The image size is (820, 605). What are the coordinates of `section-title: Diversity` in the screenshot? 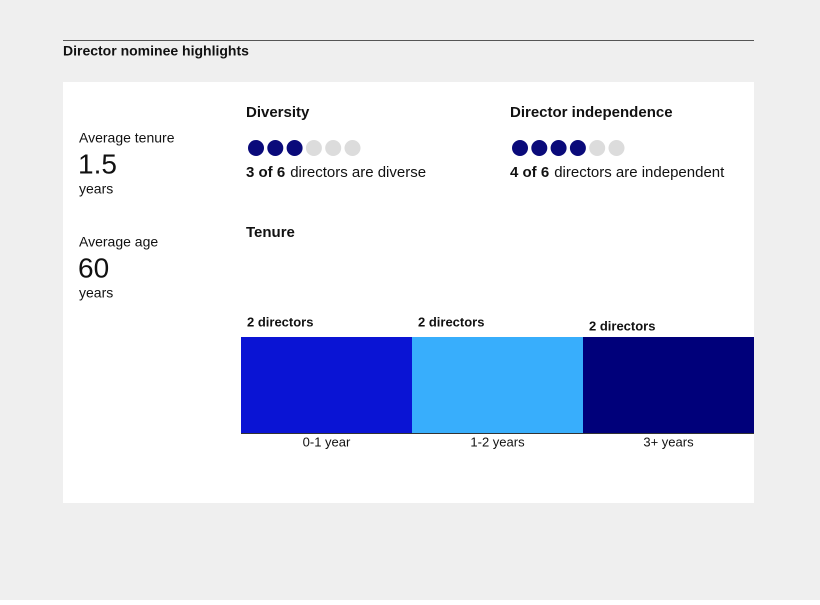 It's located at (278, 112).